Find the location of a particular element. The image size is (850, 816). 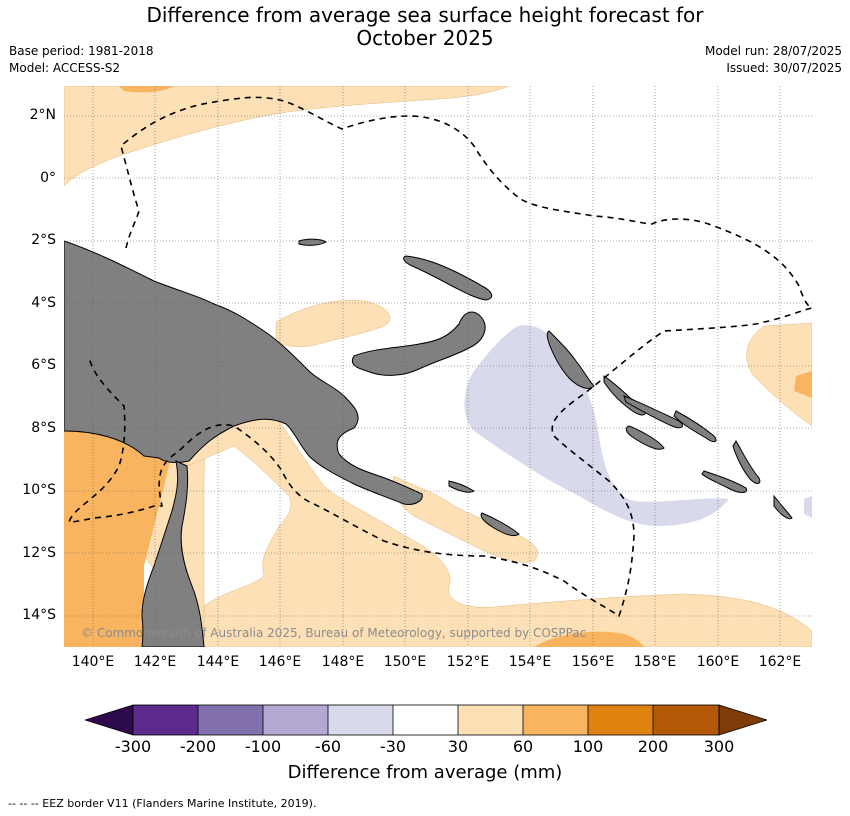

lon-tick-146e: 146°E is located at coordinates (280, 662).